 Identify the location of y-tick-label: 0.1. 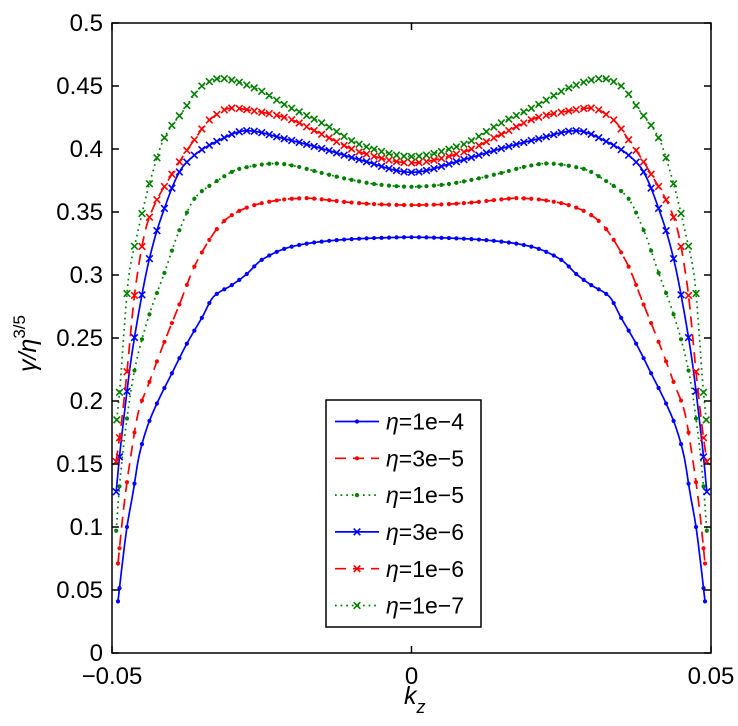
(86, 527).